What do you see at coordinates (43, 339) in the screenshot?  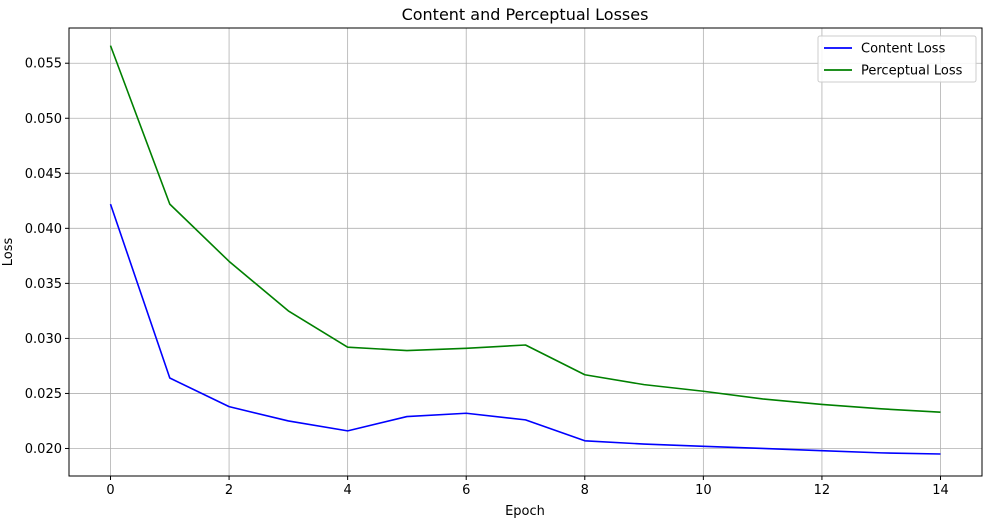 I see `y-tick-label: 0.030` at bounding box center [43, 339].